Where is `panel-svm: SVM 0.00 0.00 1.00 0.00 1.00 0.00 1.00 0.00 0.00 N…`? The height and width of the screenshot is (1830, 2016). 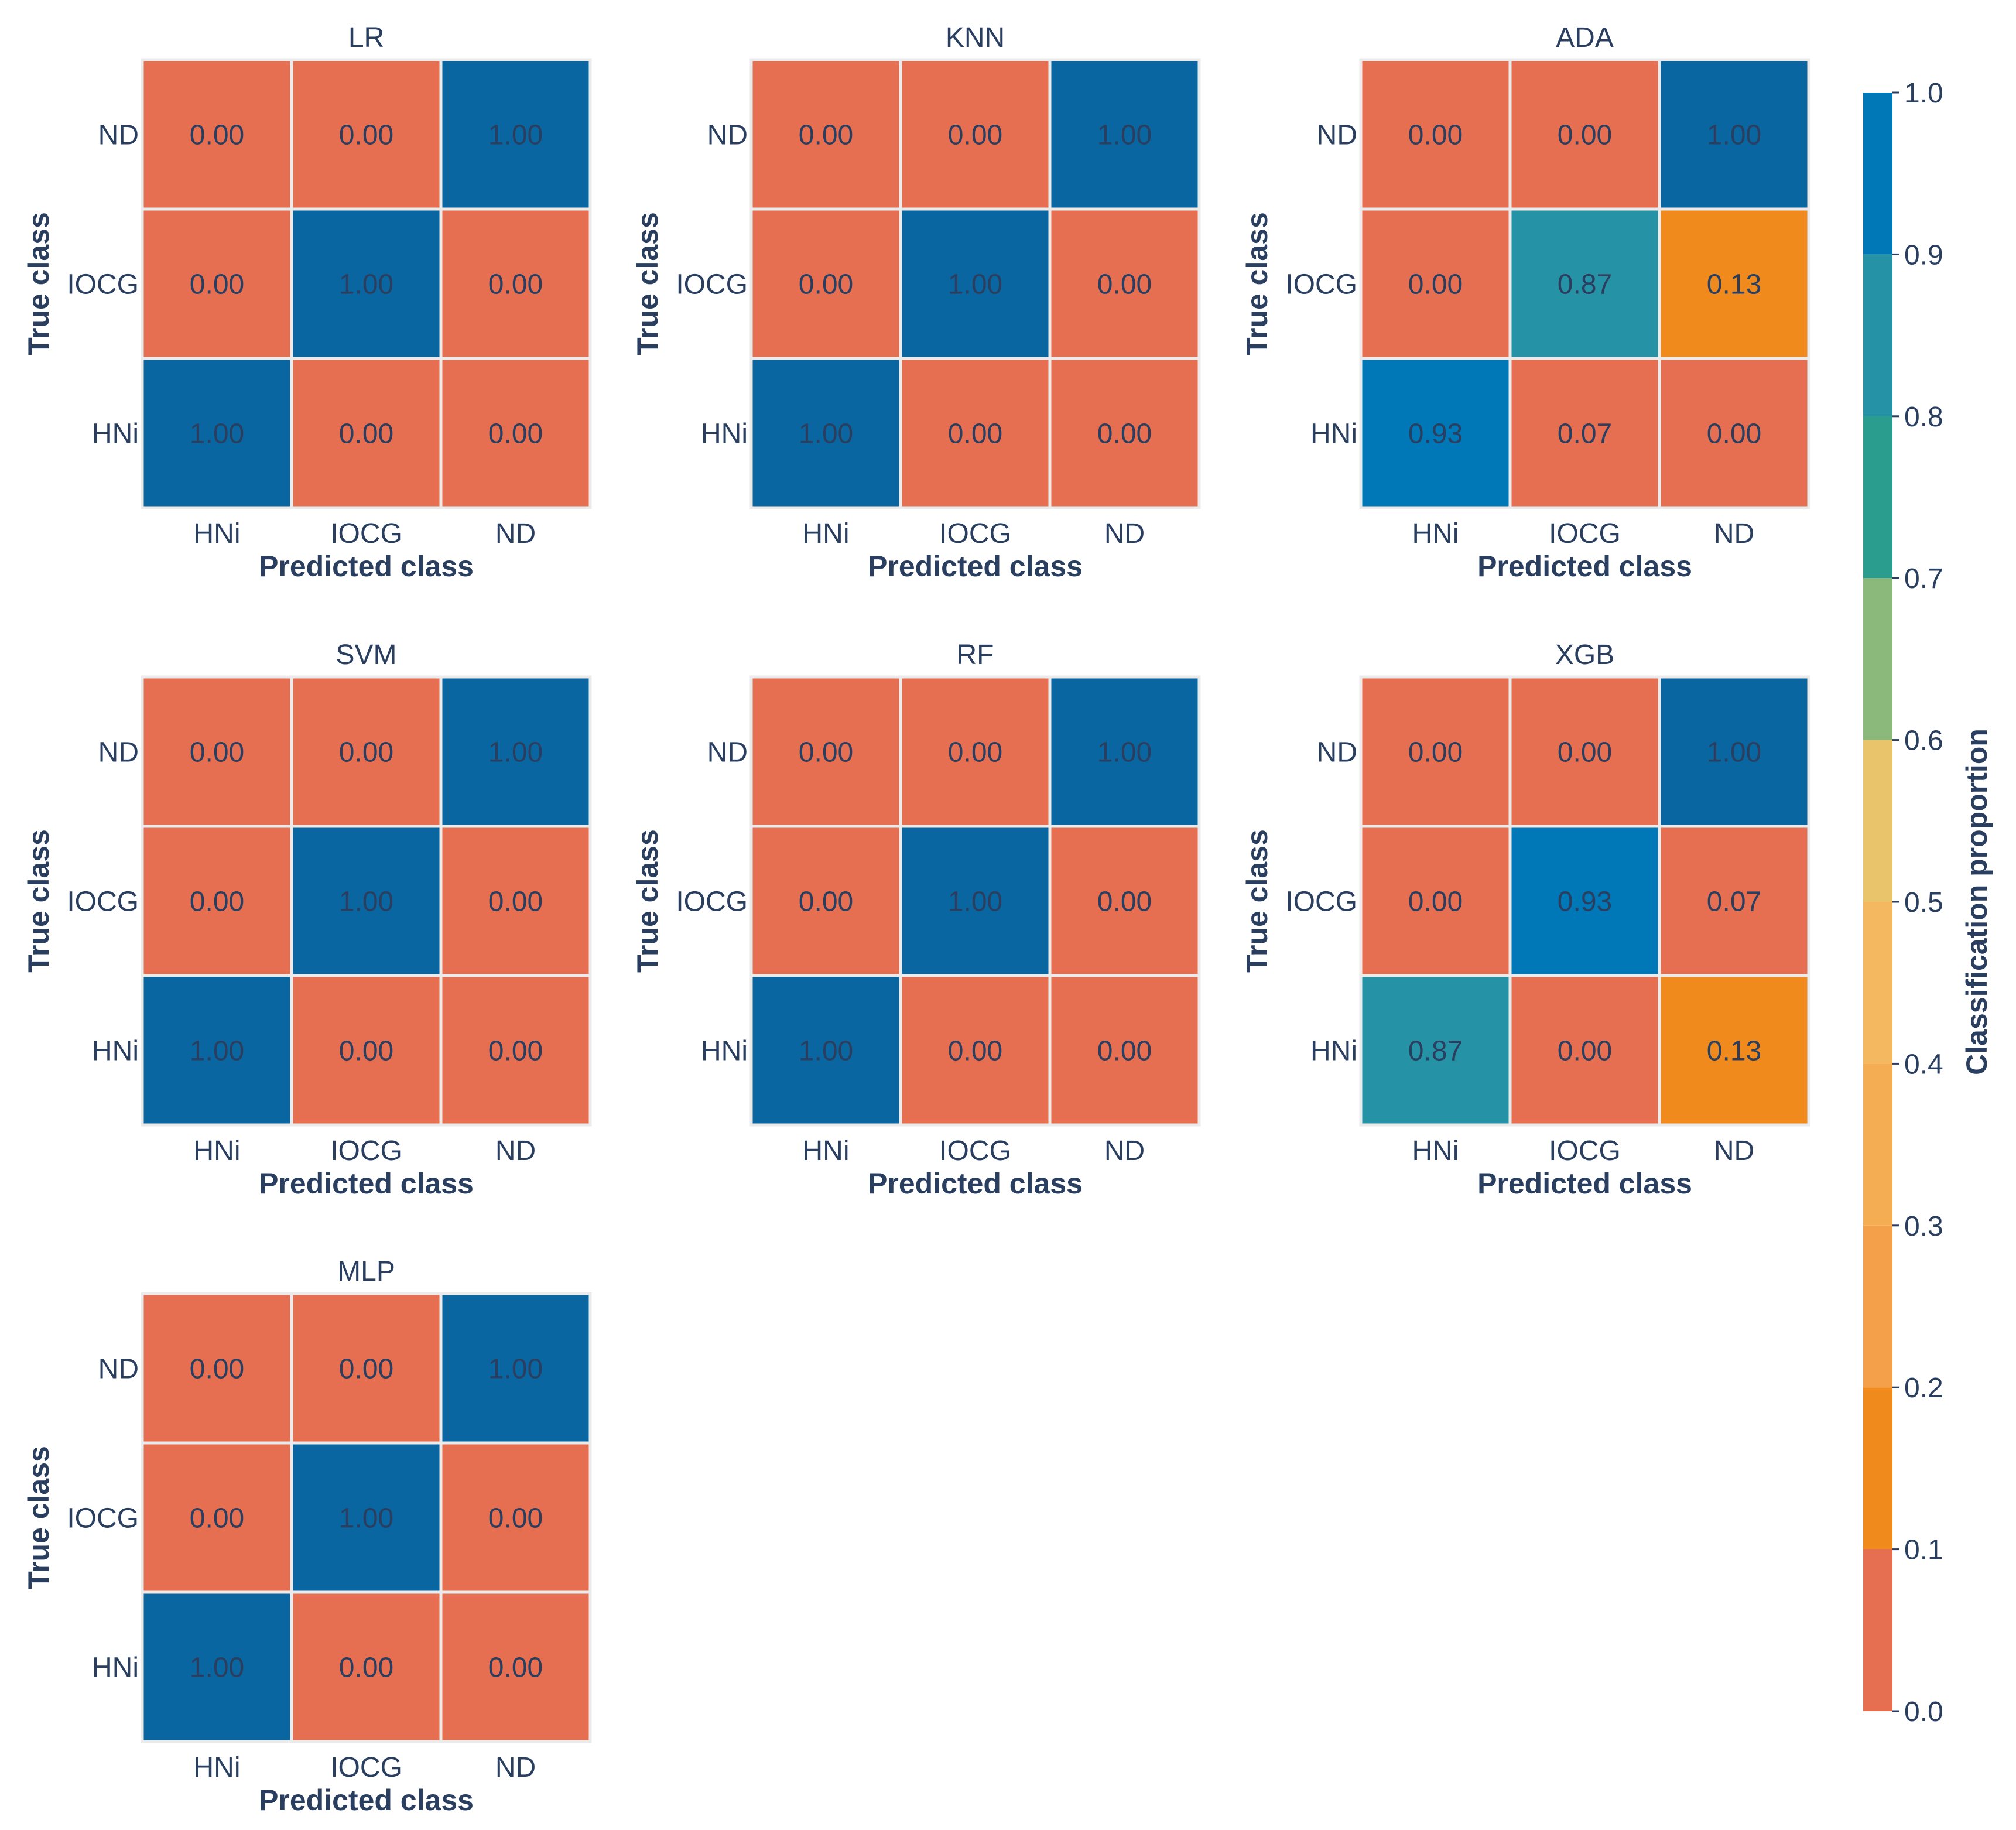
panel-svm: SVM 0.00 0.00 1.00 0.00 1.00 0.00 1.00 0.00 0.00 N… is located at coordinates (307, 920).